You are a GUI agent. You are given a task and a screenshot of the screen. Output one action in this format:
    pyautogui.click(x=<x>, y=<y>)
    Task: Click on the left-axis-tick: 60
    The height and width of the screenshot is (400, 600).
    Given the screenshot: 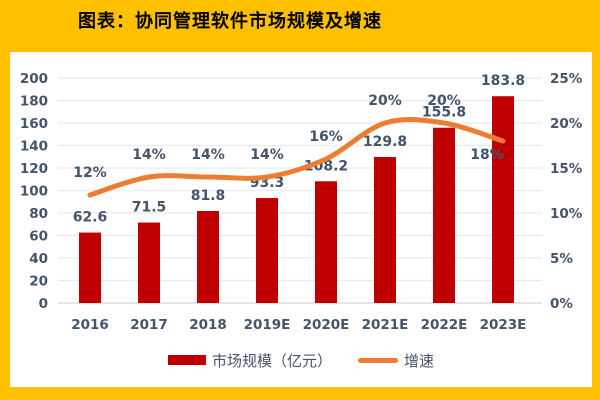 What is the action you would take?
    pyautogui.click(x=38, y=237)
    